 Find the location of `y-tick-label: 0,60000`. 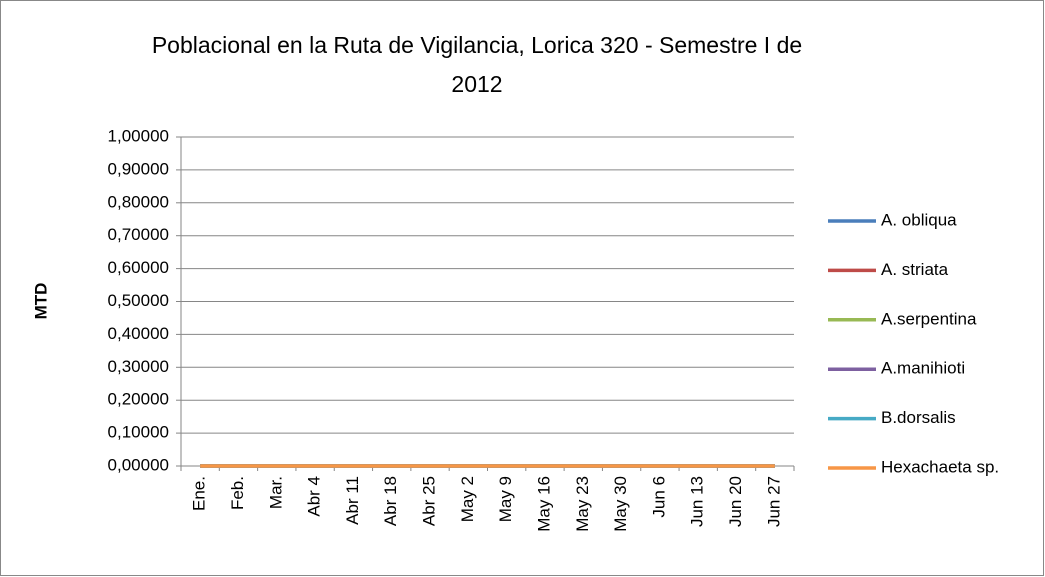

y-tick-label: 0,60000 is located at coordinates (138, 267).